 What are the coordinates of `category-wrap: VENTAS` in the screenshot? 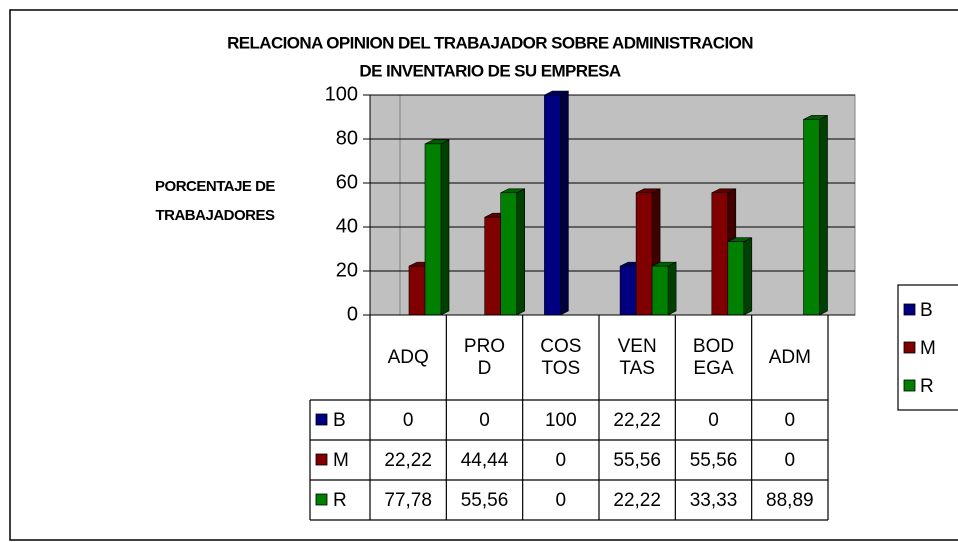 It's located at (637, 357).